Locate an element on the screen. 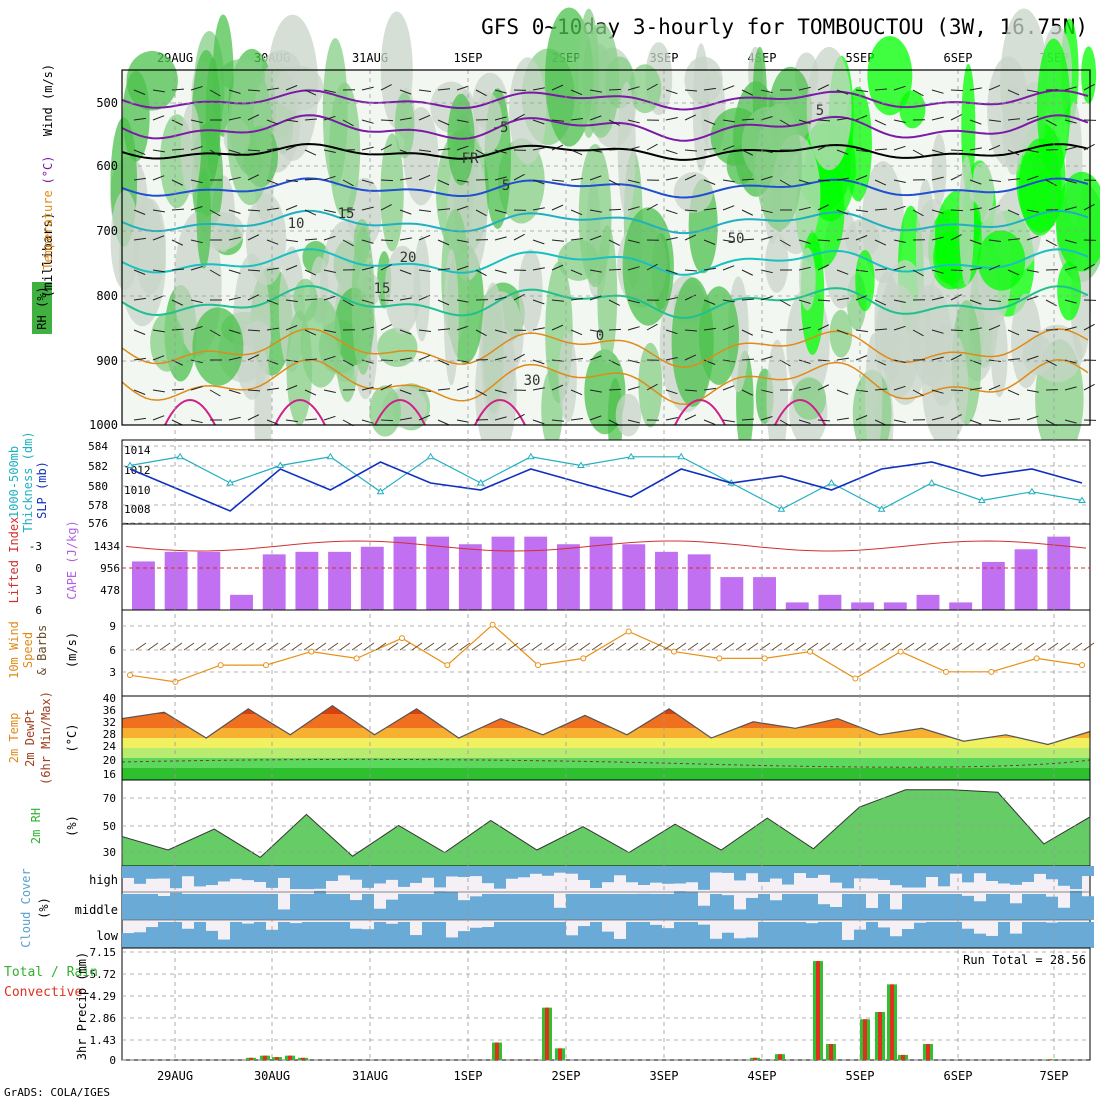 The height and width of the screenshot is (1100, 1100). precip-convective-label: Convective is located at coordinates (43, 992).